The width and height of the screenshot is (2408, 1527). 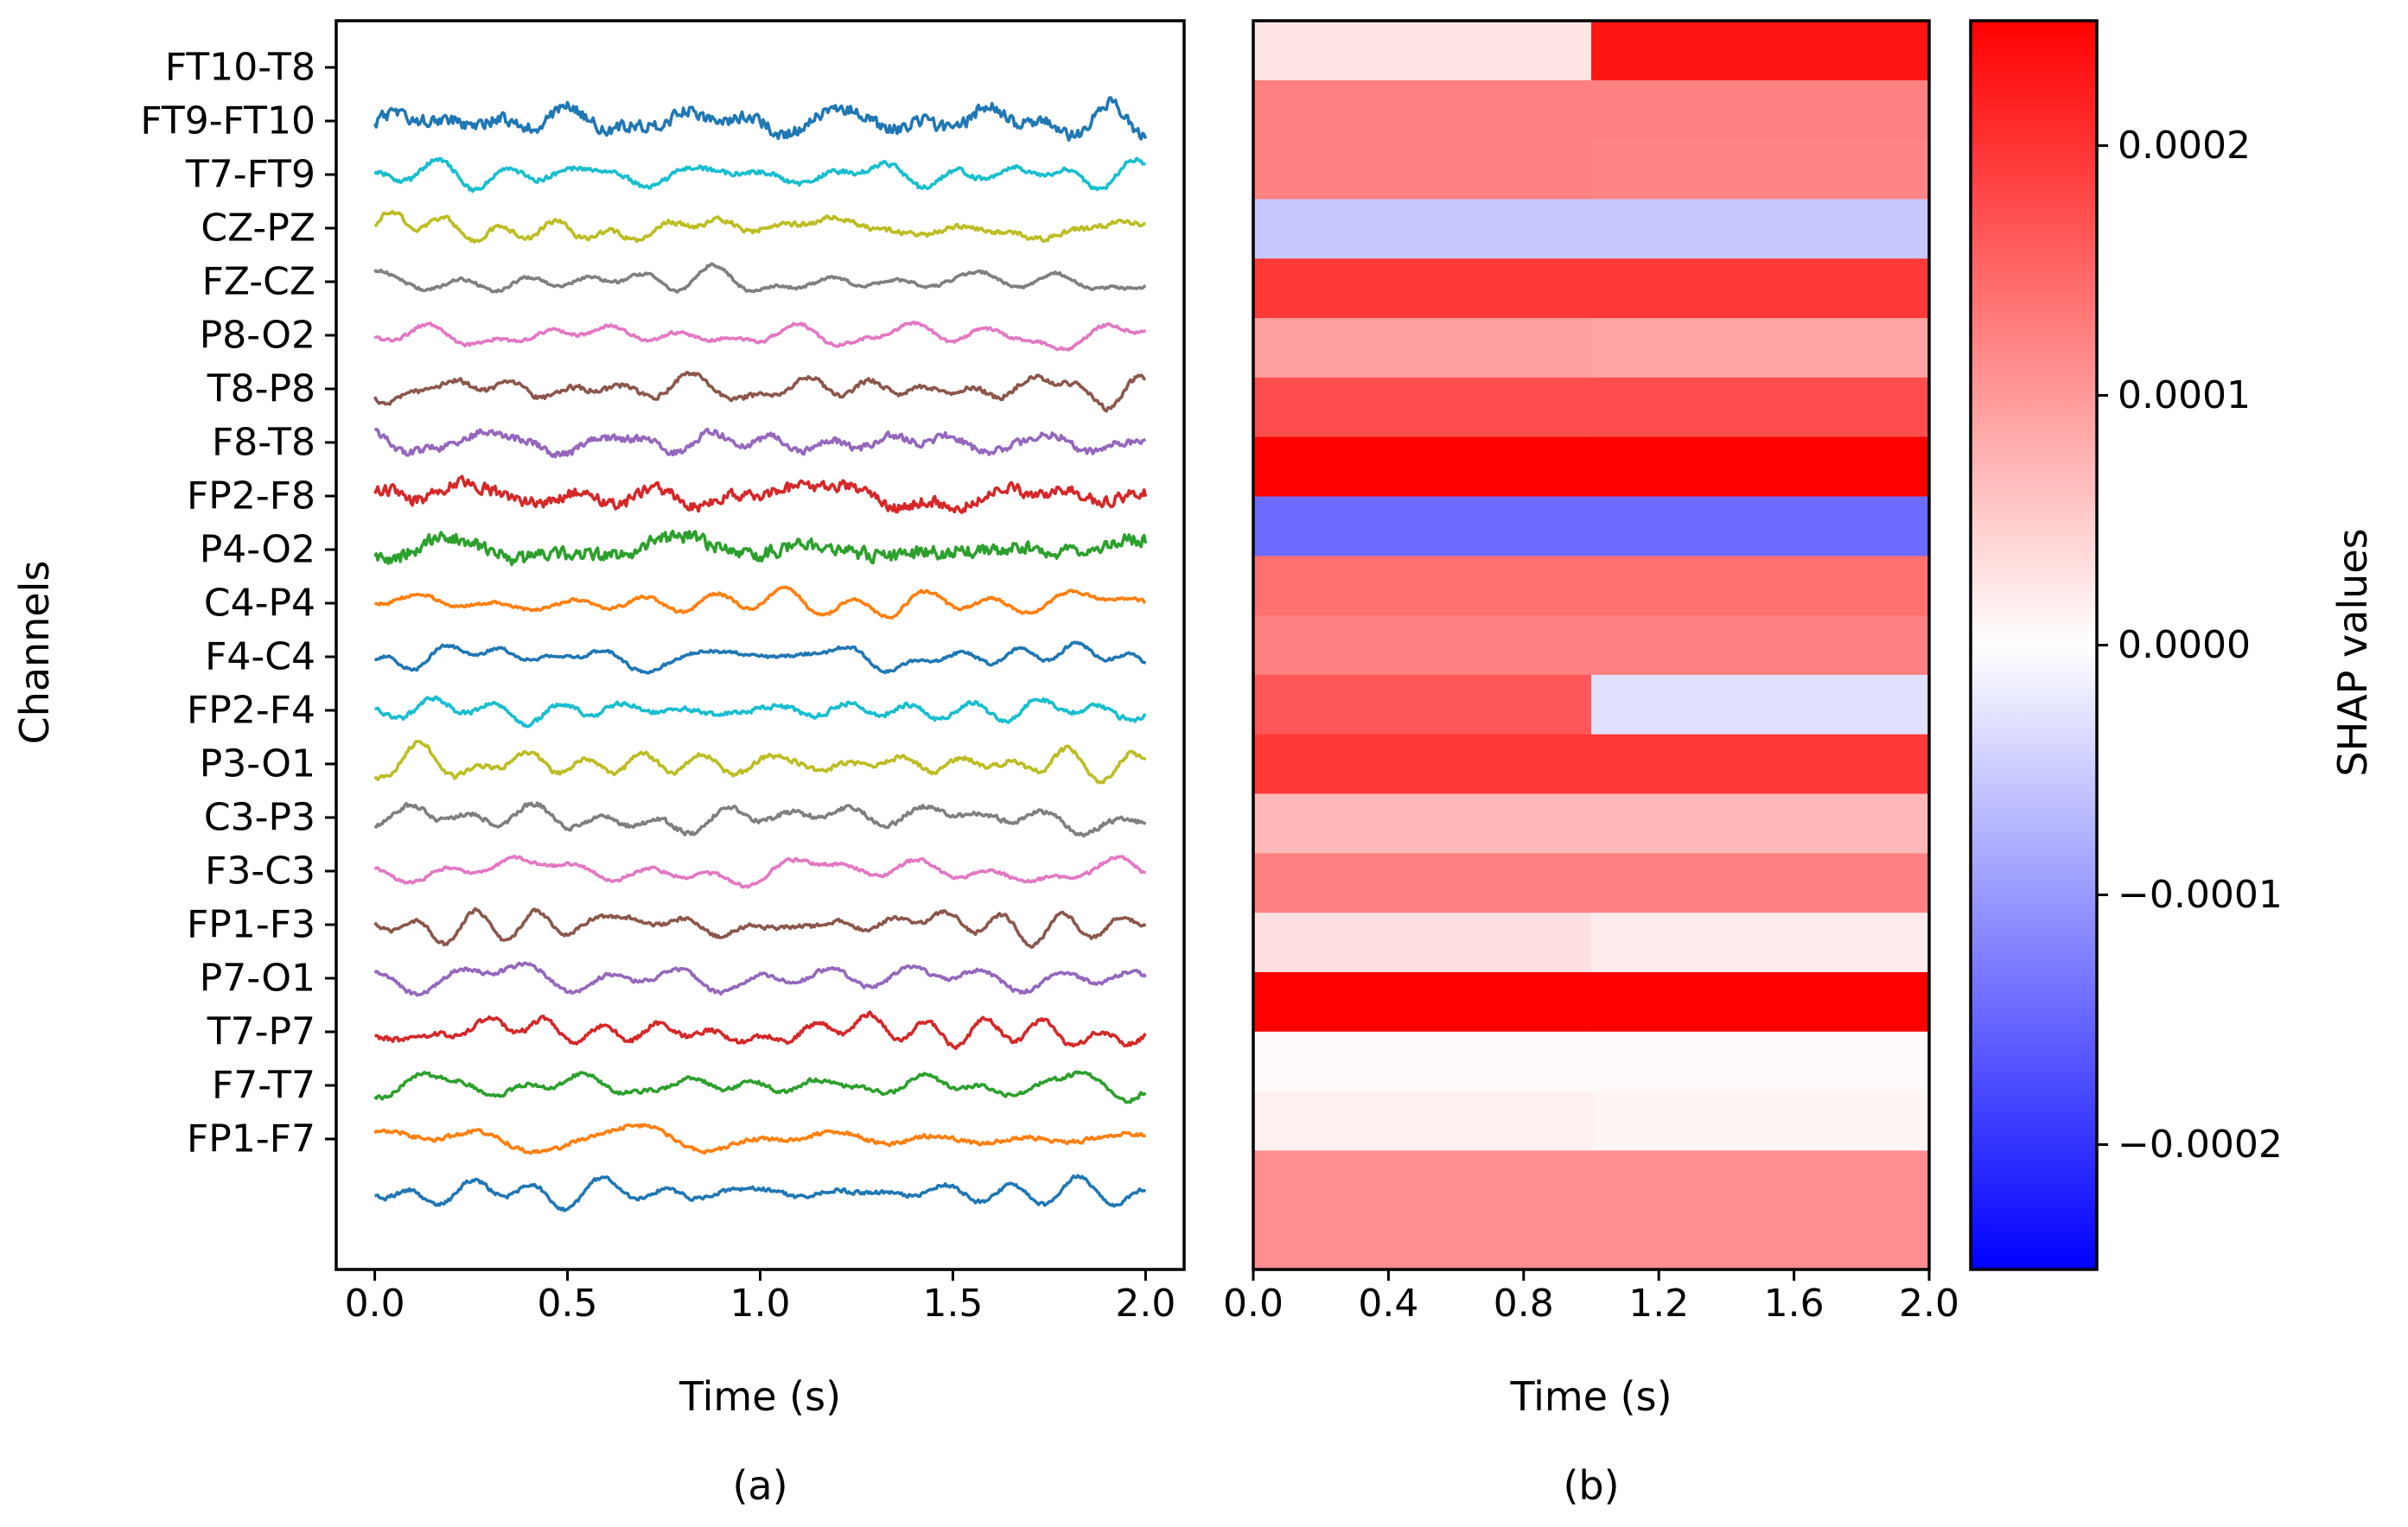 I want to click on eeg-trace-ft9-ft10, so click(x=760, y=175).